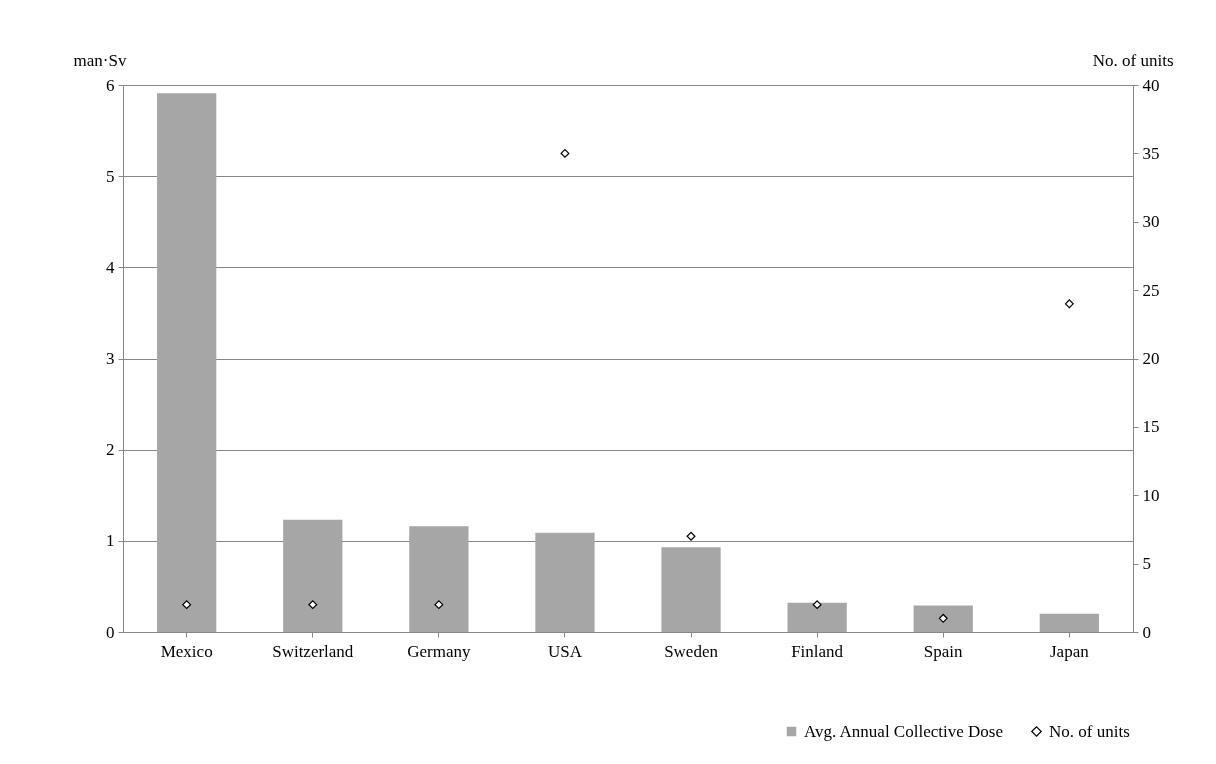 The image size is (1216, 764). Describe the element at coordinates (1069, 651) in the screenshot. I see `x-tick-label: Japan` at that location.